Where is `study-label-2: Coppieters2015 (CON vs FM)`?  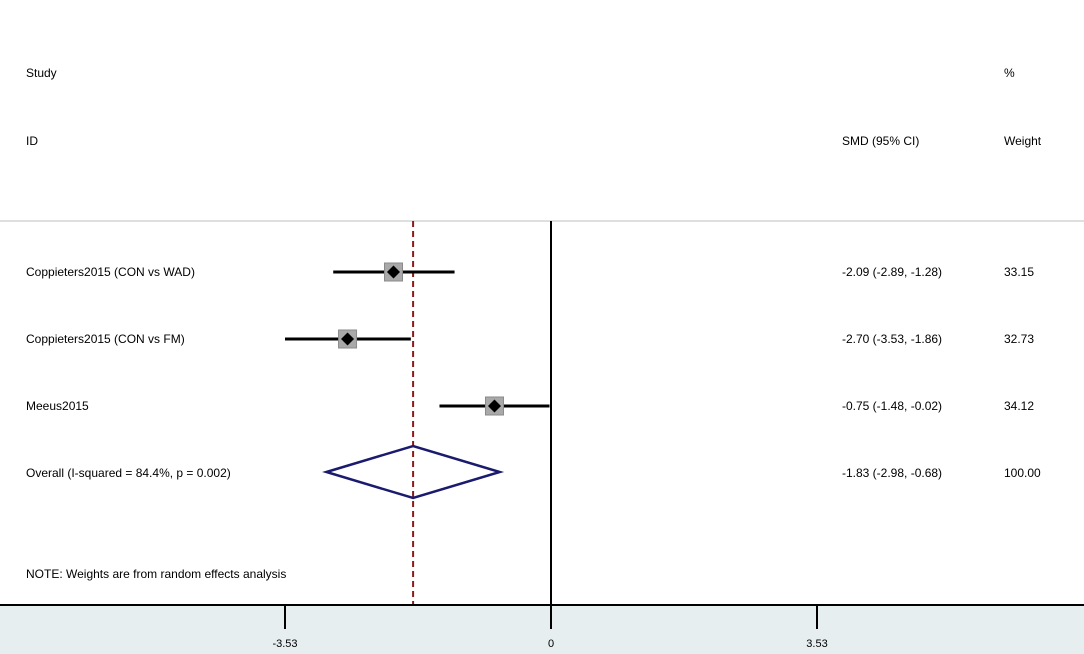 study-label-2: Coppieters2015 (CON vs FM) is located at coordinates (105, 339).